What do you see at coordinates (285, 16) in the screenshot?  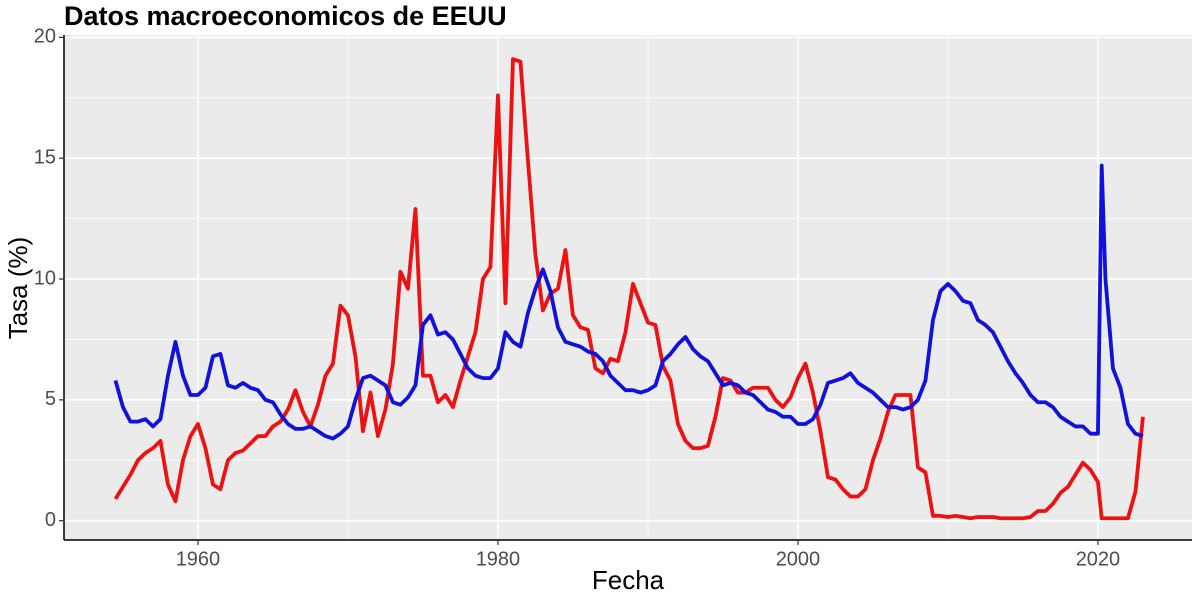 I see `chart-title: Datos macroeconomicos de EEUU` at bounding box center [285, 16].